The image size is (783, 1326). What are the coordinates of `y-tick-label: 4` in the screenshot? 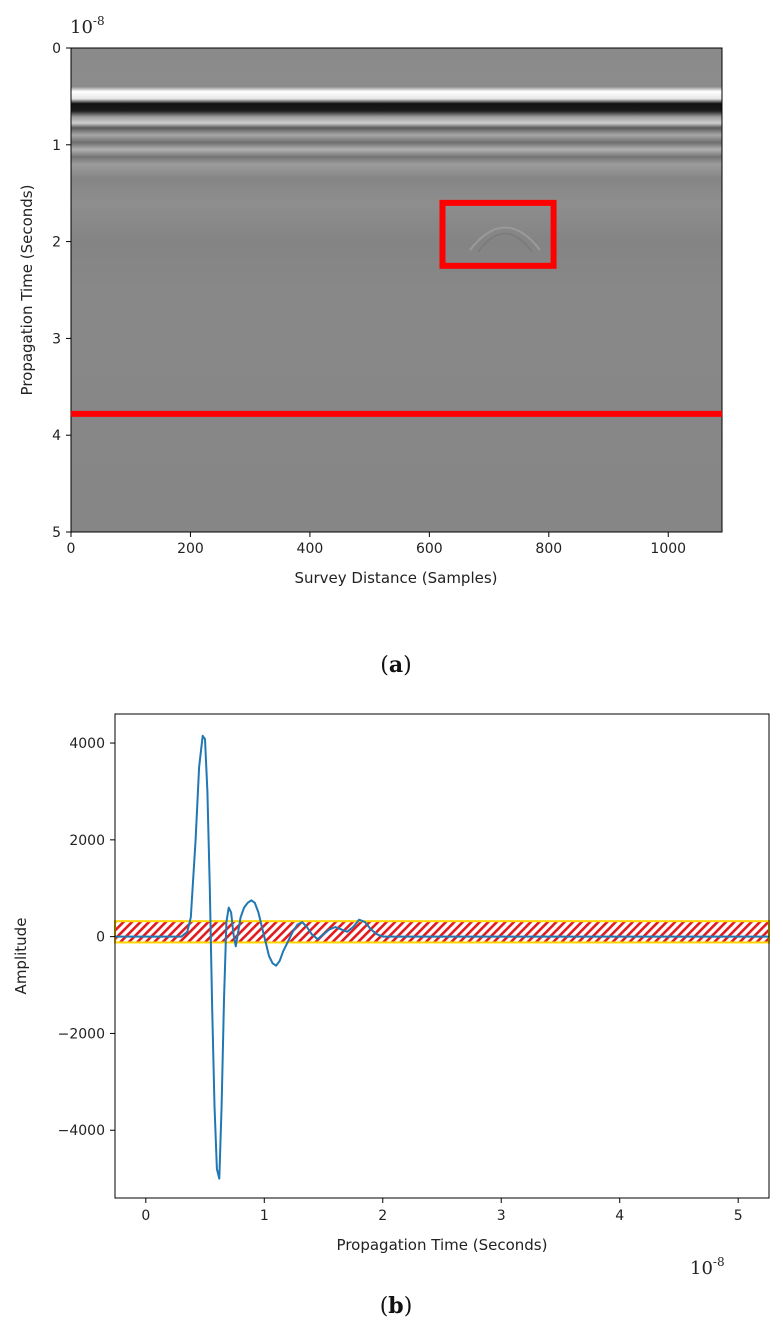 It's located at (56, 436).